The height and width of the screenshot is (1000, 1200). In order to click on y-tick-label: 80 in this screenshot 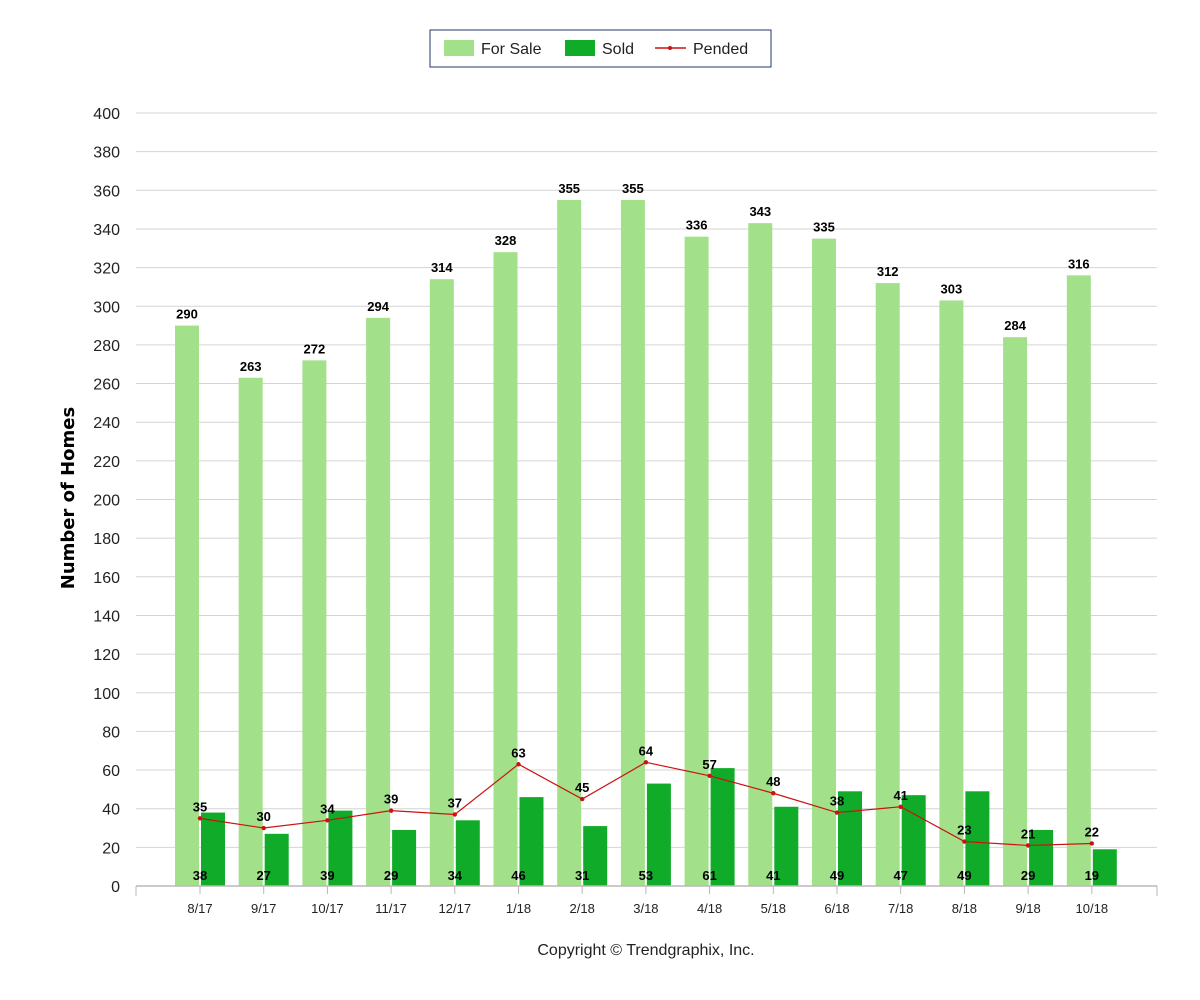, I will do `click(111, 732)`.